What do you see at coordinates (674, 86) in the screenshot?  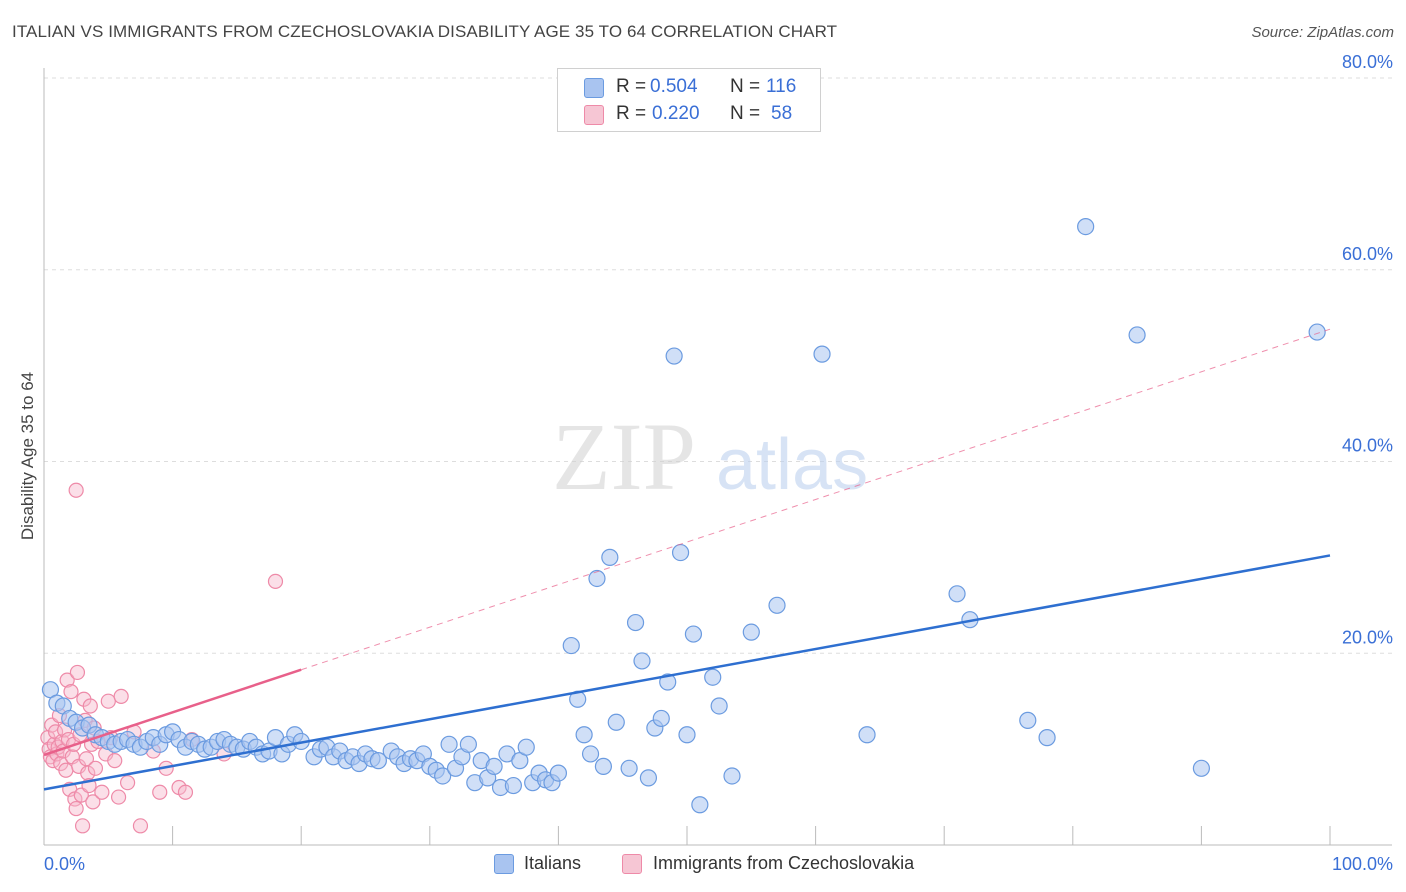 I see `r-value: 0.504` at bounding box center [674, 86].